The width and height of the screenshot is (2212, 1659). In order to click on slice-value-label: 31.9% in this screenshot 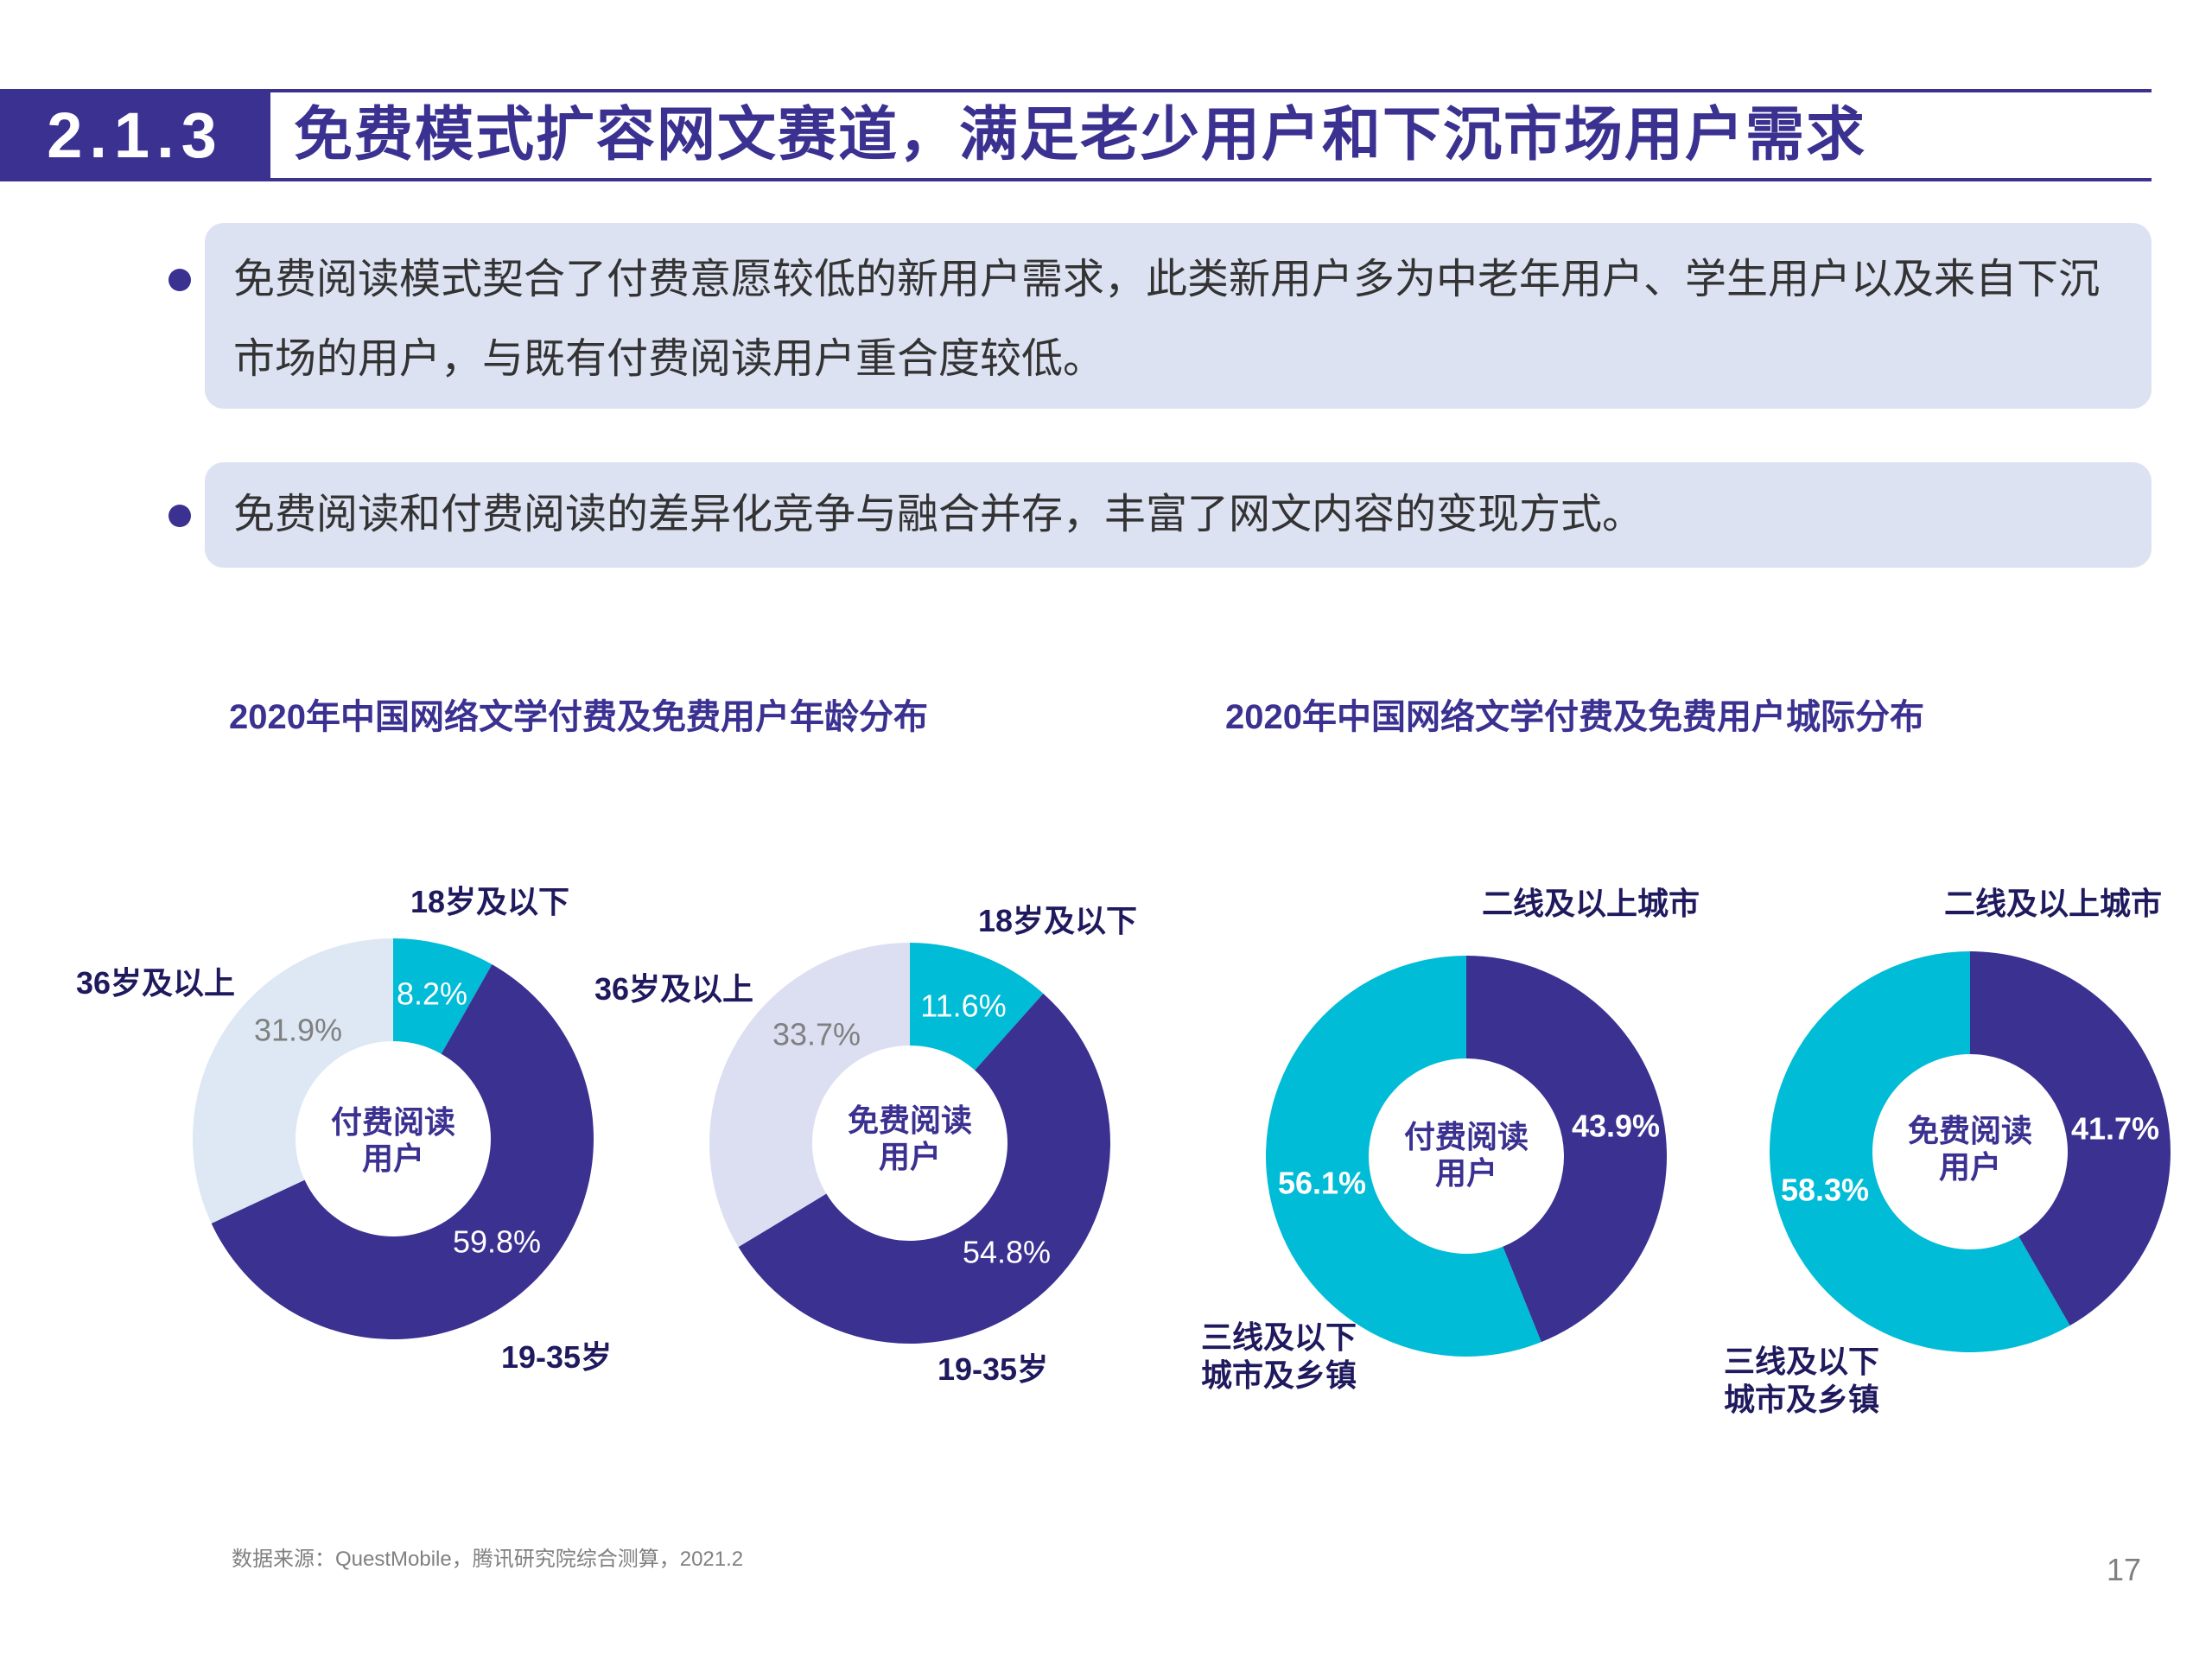, I will do `click(298, 1030)`.